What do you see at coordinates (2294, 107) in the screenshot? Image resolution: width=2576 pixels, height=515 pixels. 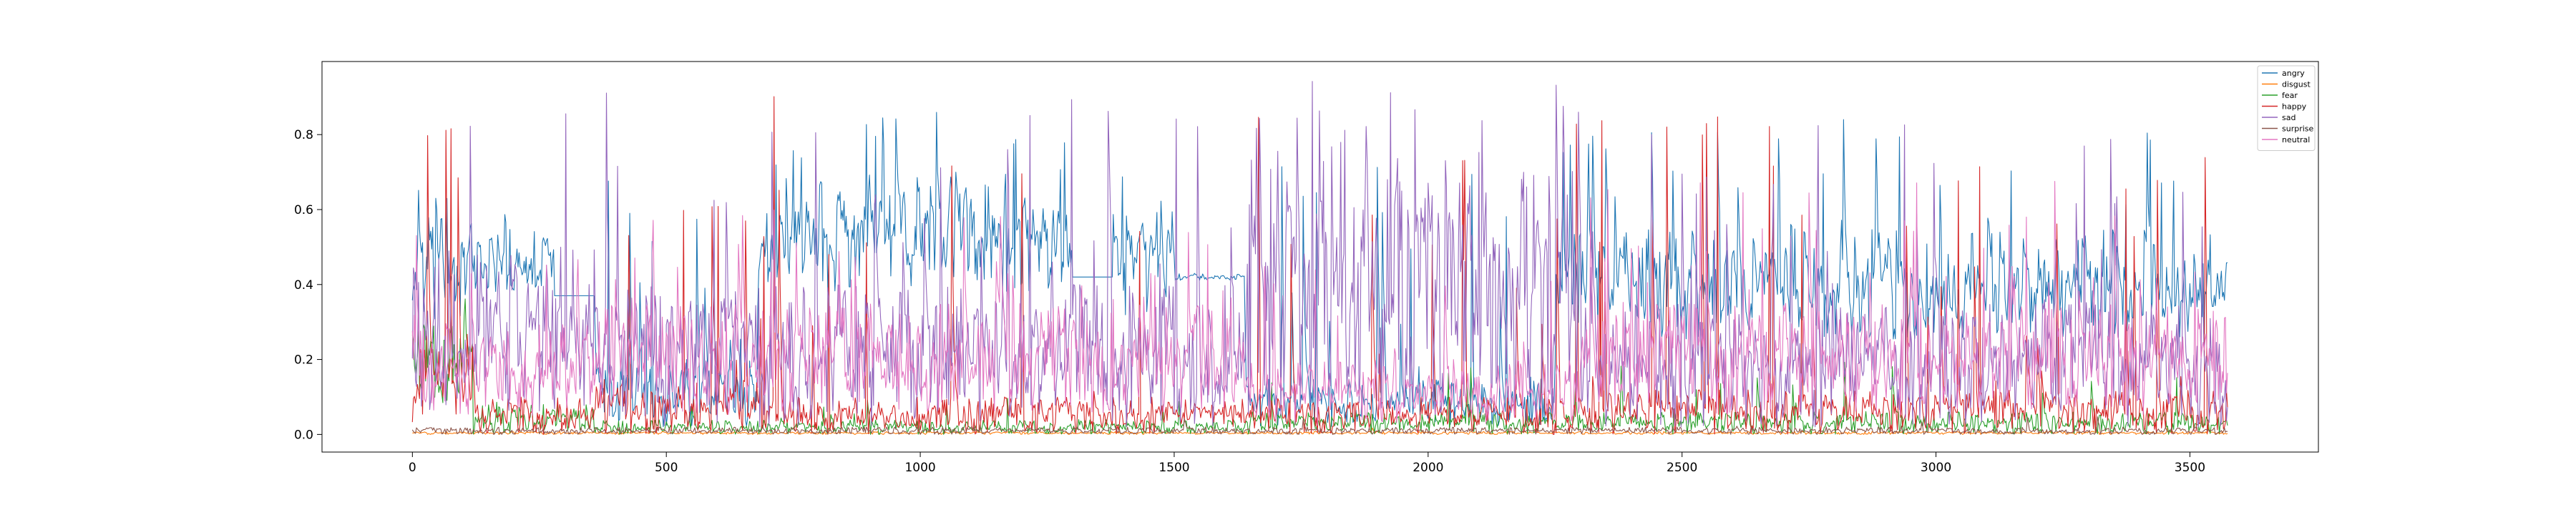 I see `legend-label-happy: happy` at bounding box center [2294, 107].